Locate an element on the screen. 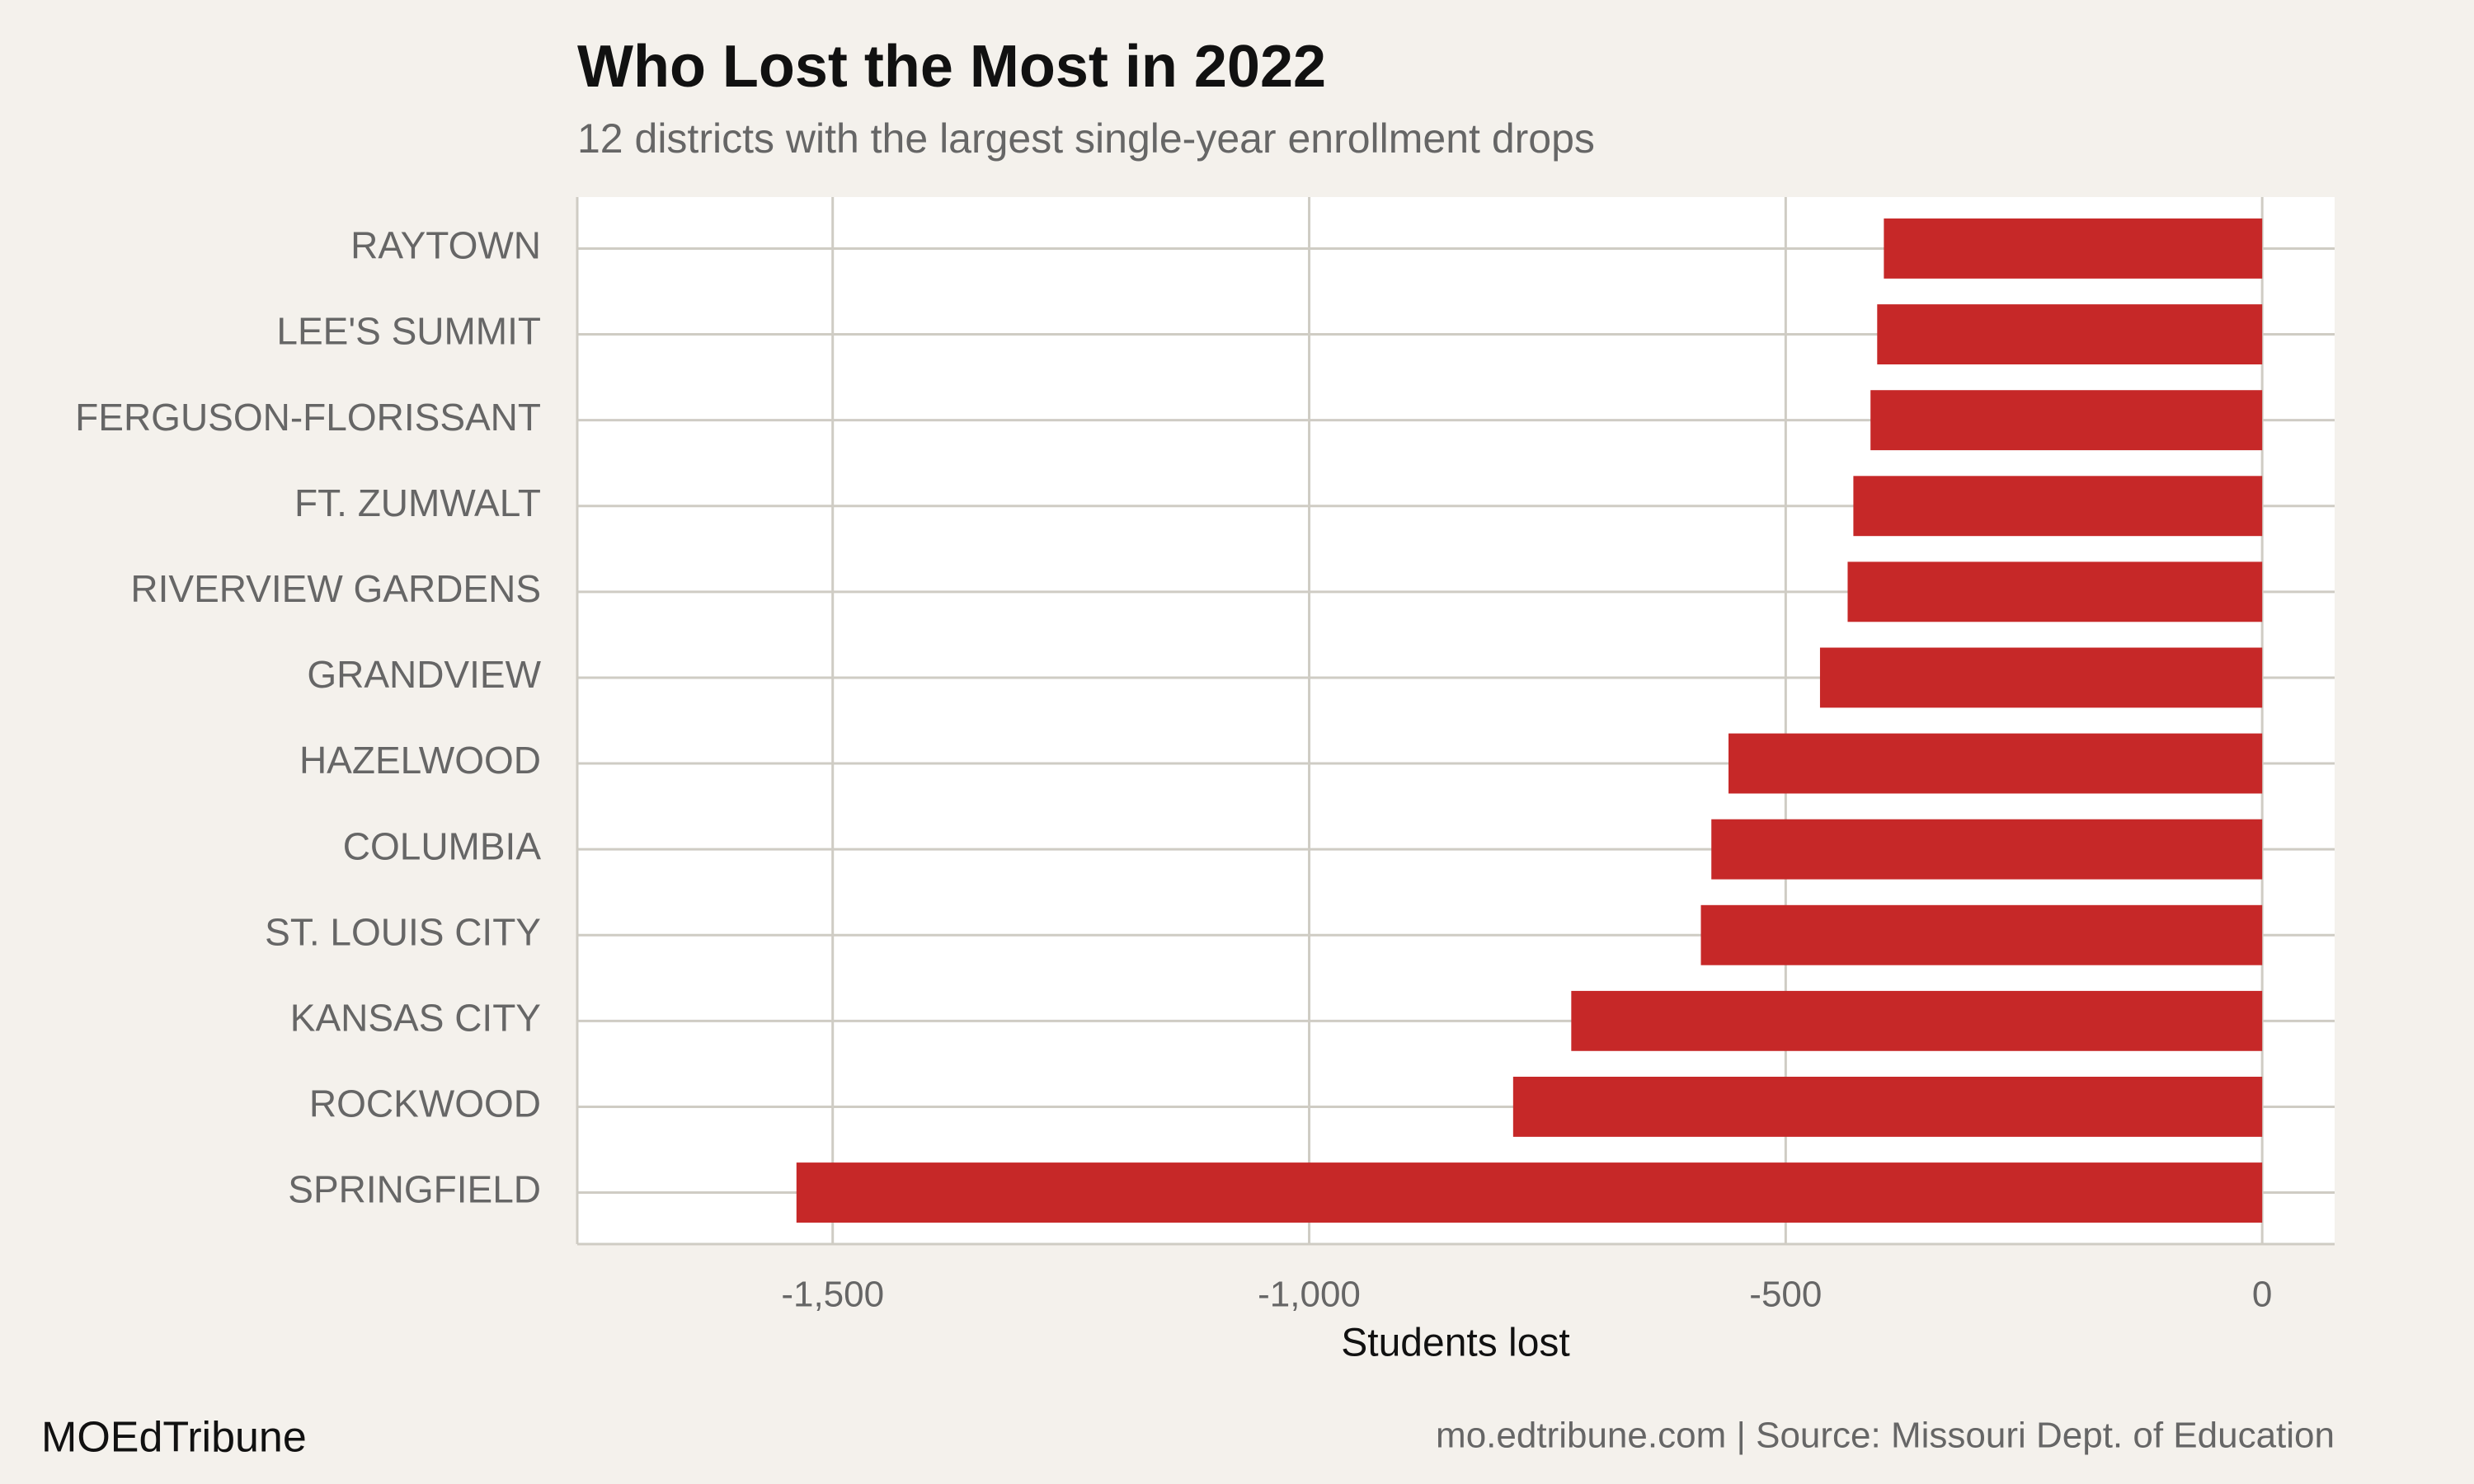 The image size is (2474, 1484). y-tick-label: ROCKWOOD is located at coordinates (425, 1103).